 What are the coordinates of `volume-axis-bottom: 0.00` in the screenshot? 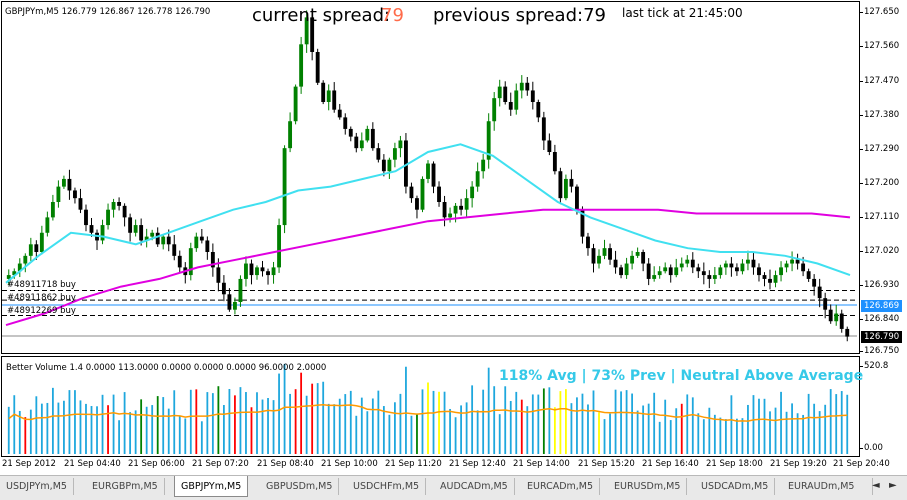 It's located at (871, 448).